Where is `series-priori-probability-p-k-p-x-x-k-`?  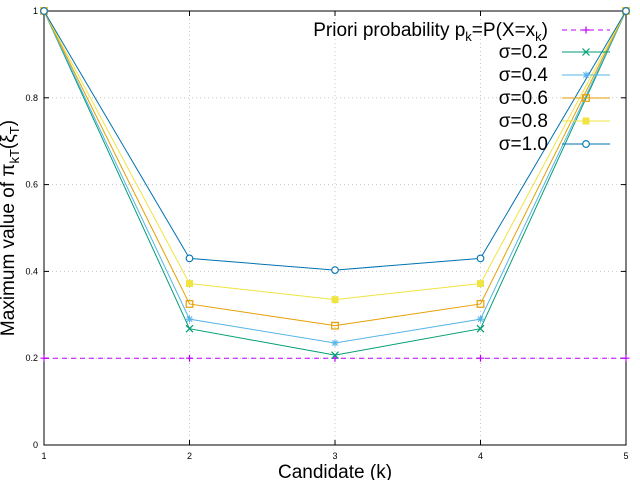 series-priori-probability-p-k-p-x-x-k- is located at coordinates (335, 358).